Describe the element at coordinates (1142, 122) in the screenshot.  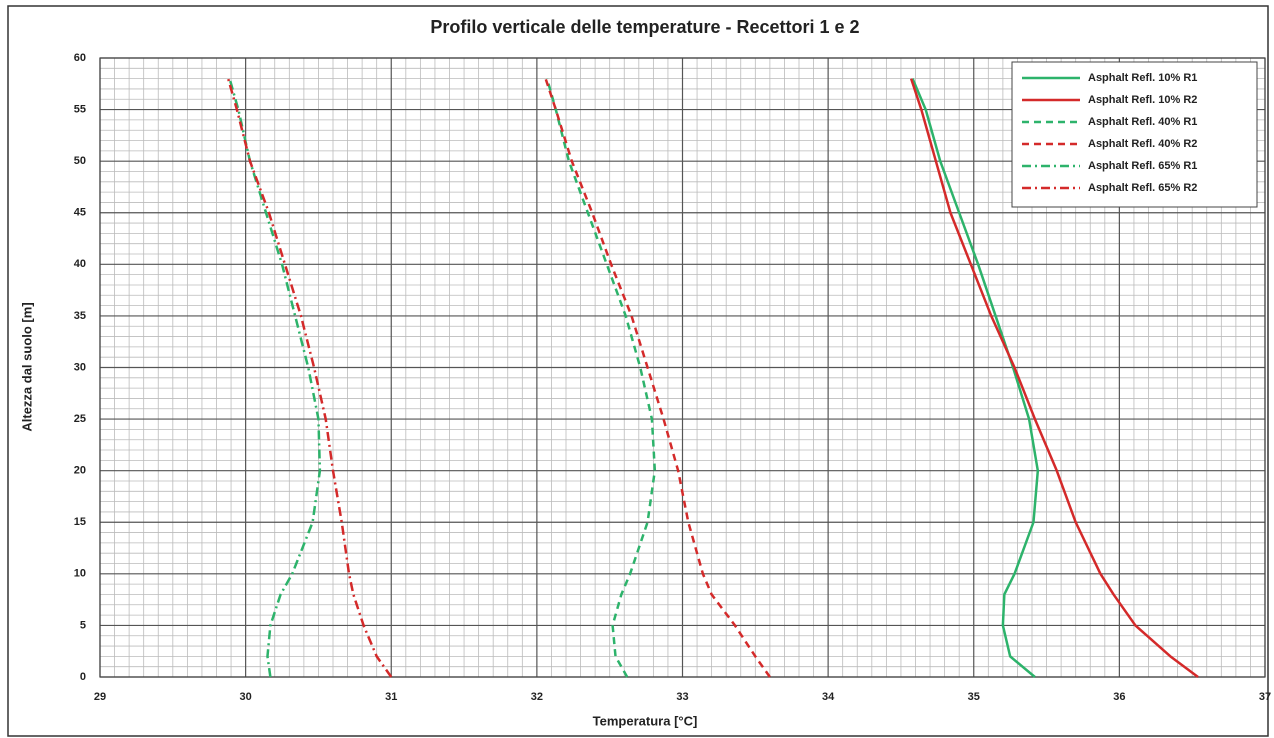
I see `legend-label: Asphalt Refl. 40% R1` at that location.